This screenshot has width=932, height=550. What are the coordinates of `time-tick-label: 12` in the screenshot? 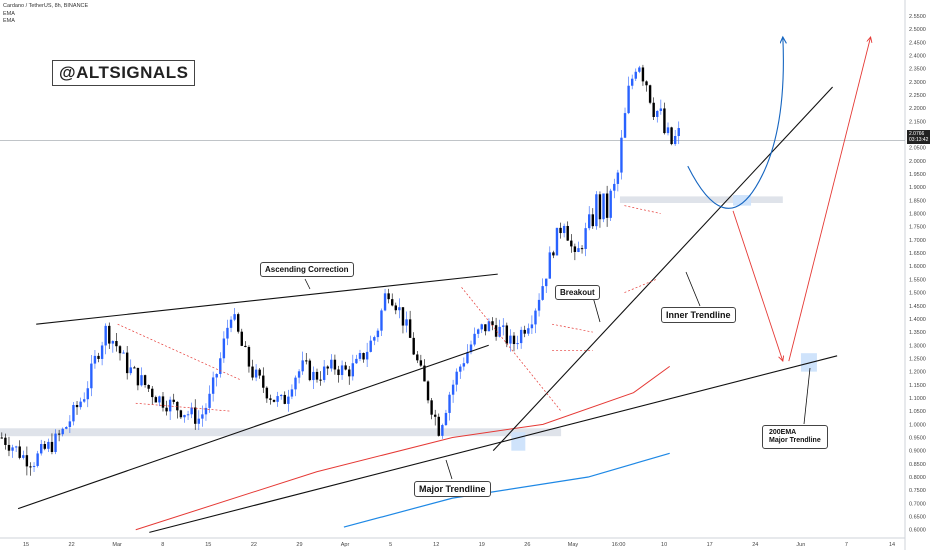 It's located at (436, 545).